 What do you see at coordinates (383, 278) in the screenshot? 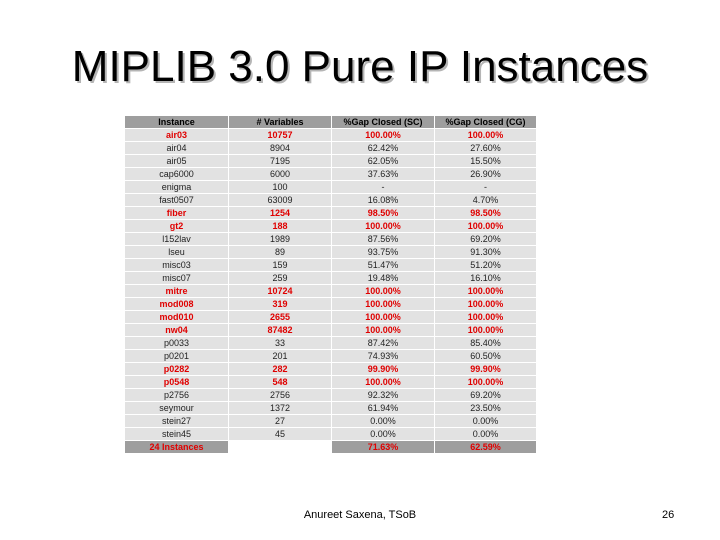
I see `cell-gap-sc: 19.48%` at bounding box center [383, 278].